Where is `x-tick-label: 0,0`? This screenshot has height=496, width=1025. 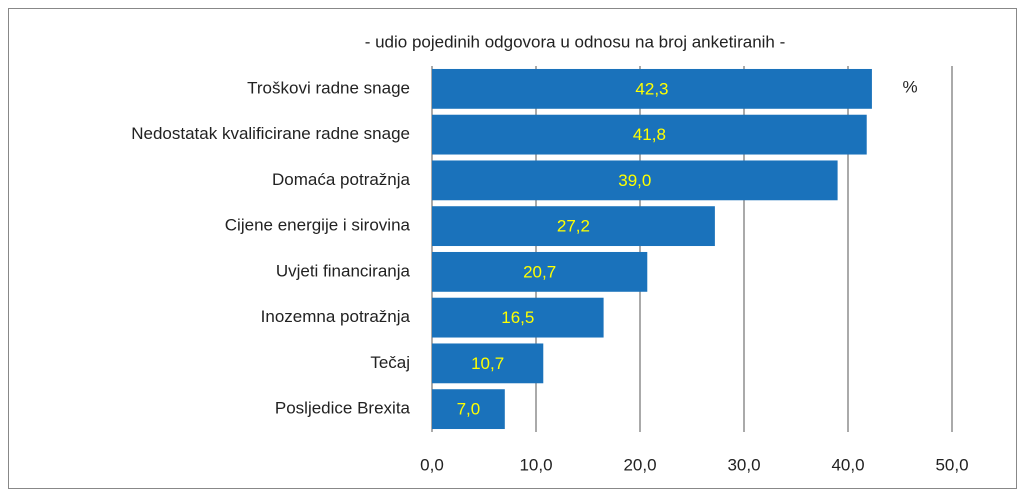 x-tick-label: 0,0 is located at coordinates (432, 464).